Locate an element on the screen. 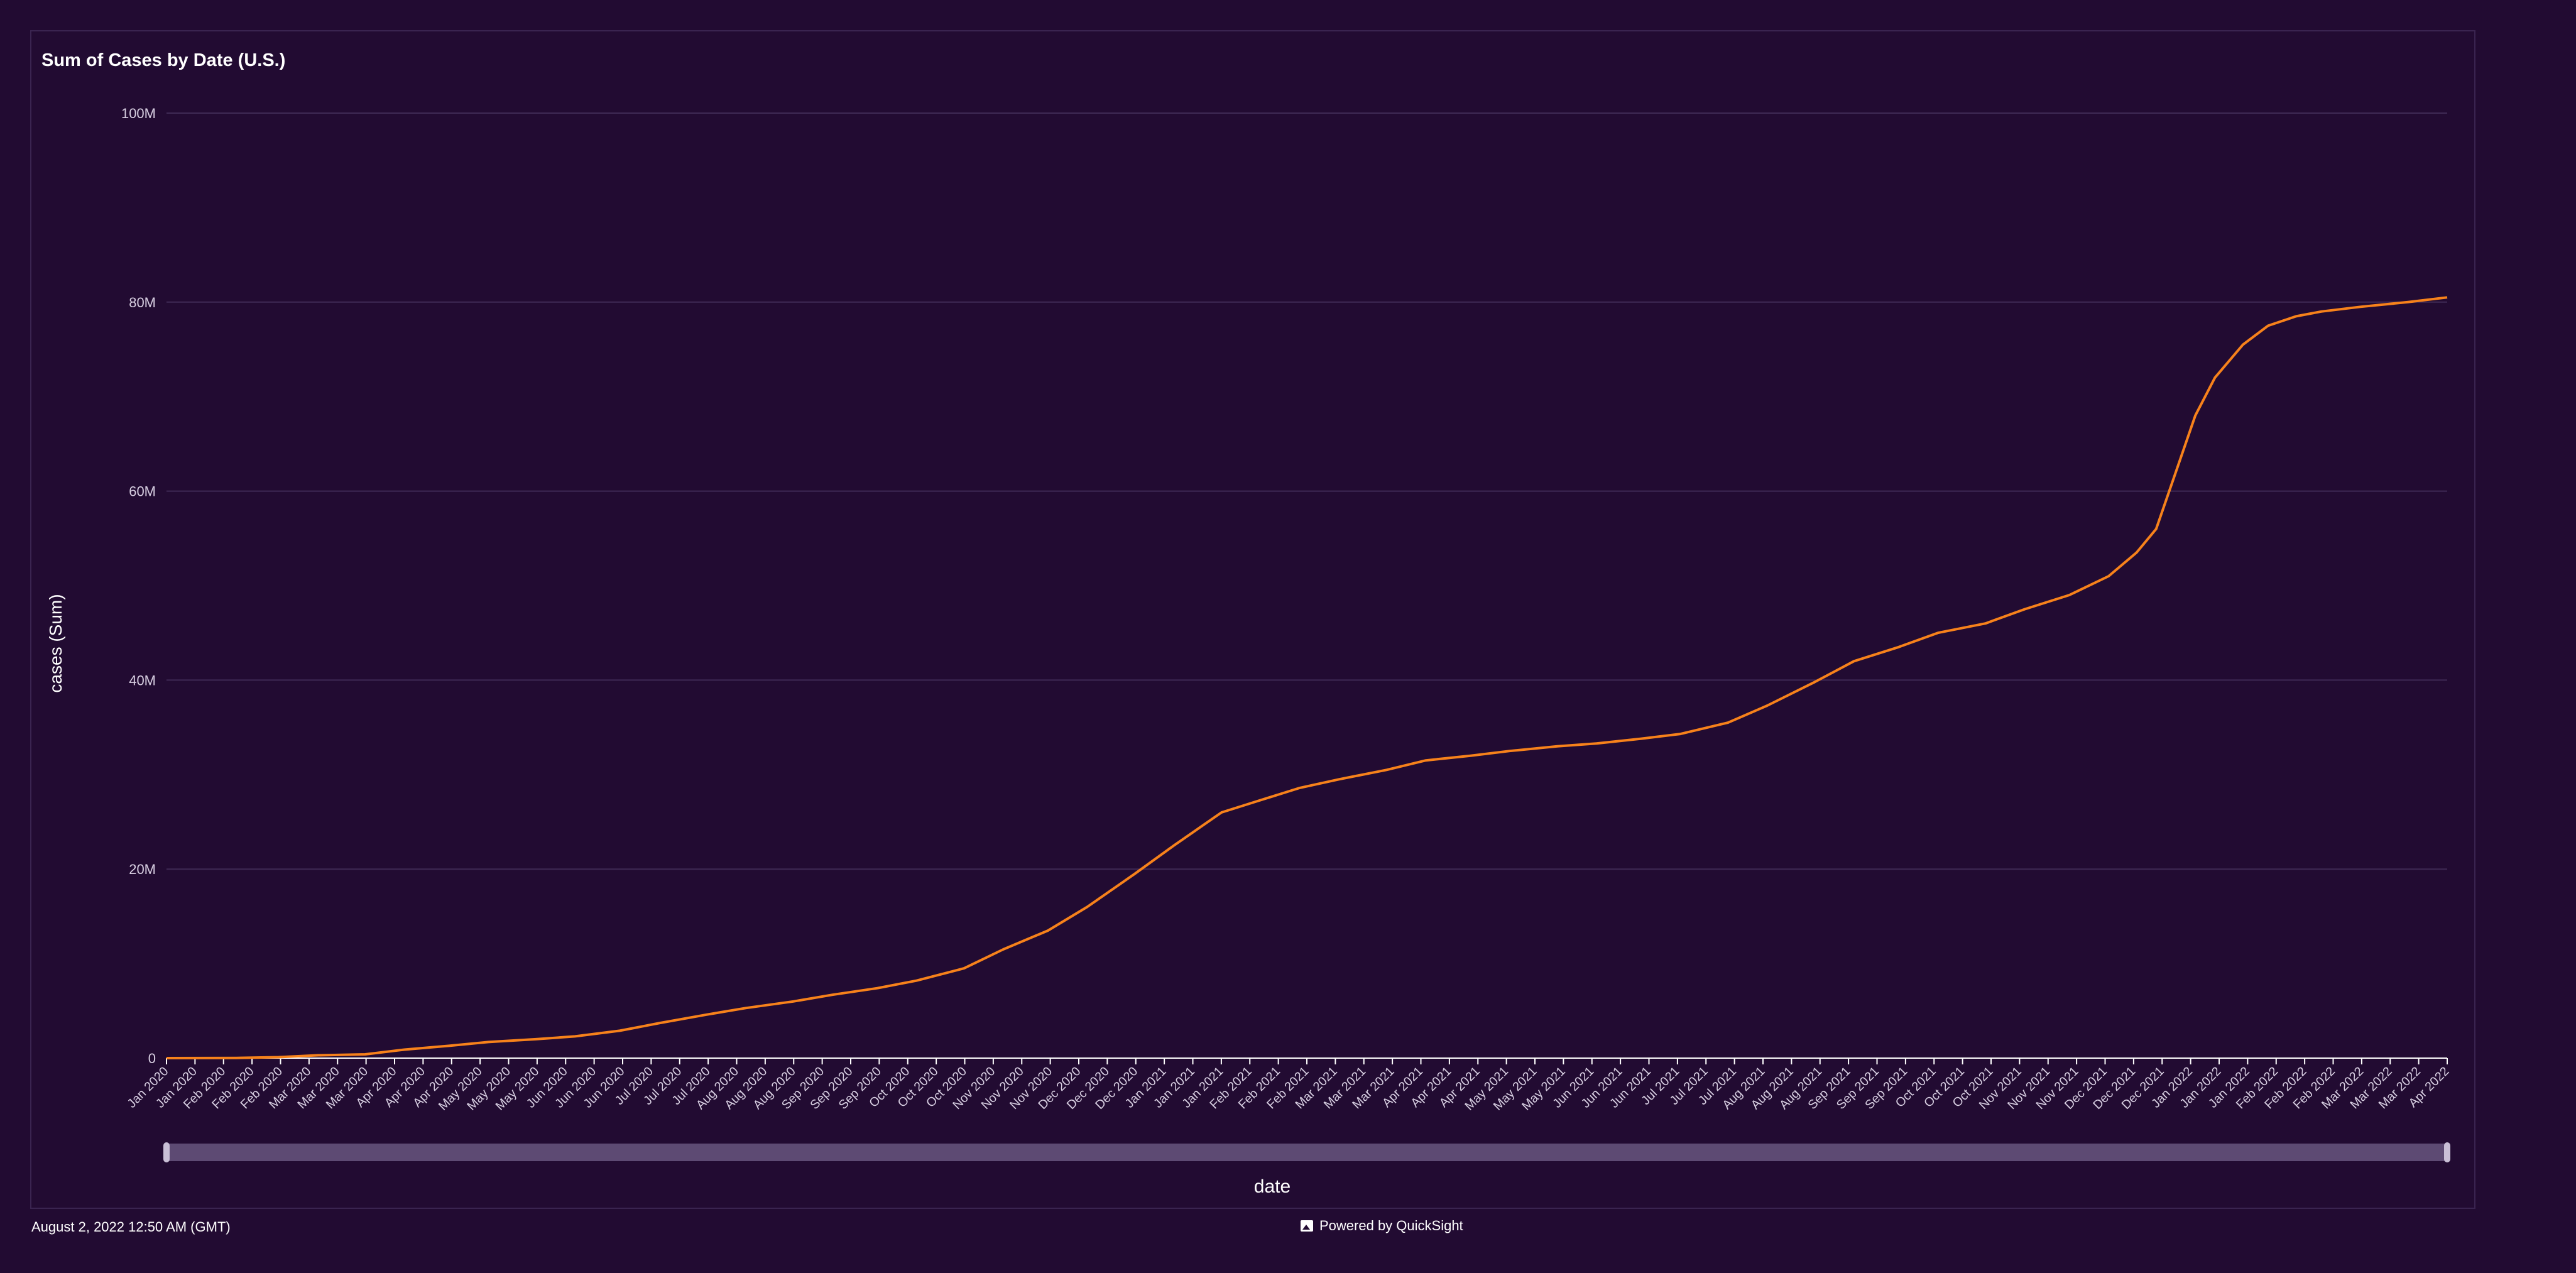  y-axis-ticks: 0 20M 40M 60M 80M 100M is located at coordinates (138, 586).